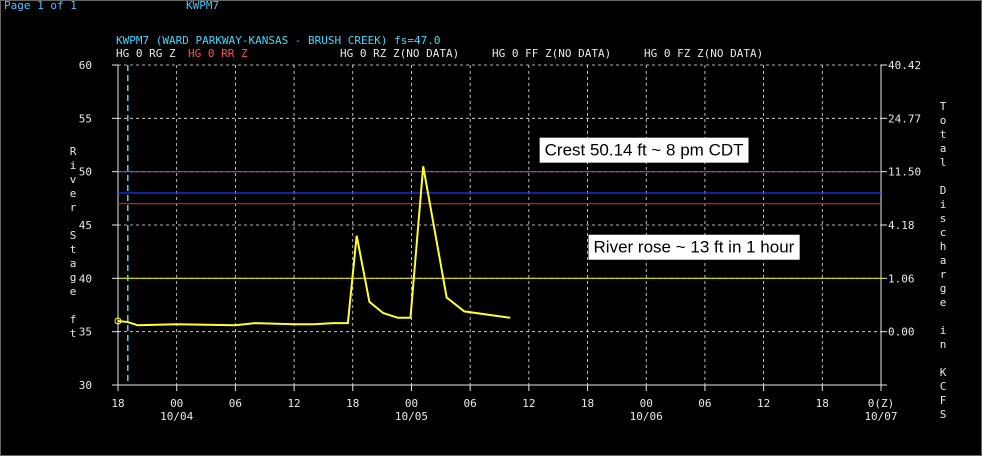 The height and width of the screenshot is (456, 982). Describe the element at coordinates (176, 416) in the screenshot. I see `x-date-label: 10/04` at that location.